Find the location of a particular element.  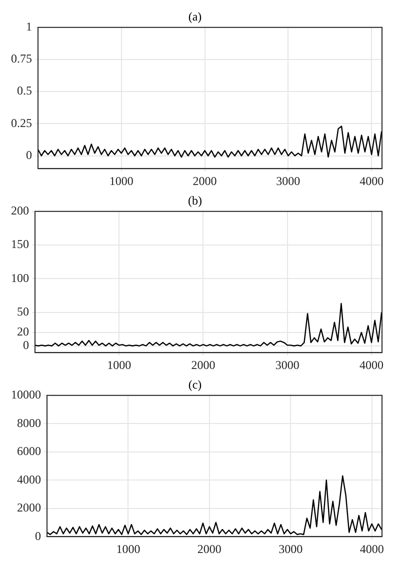

y-tick-label: 2000 is located at coordinates (29, 507).